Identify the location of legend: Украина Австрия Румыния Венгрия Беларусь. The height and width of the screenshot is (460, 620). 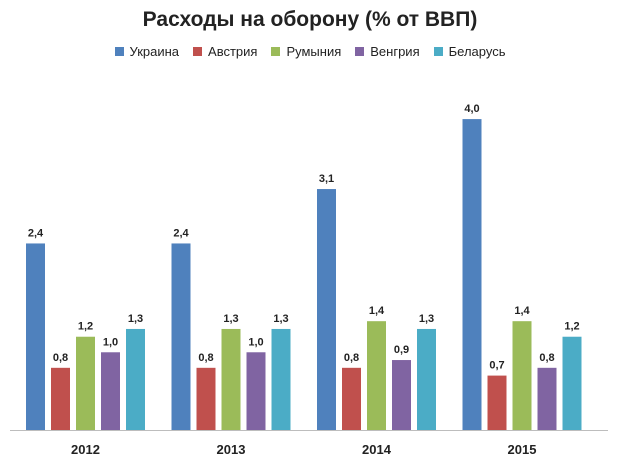
(310, 51).